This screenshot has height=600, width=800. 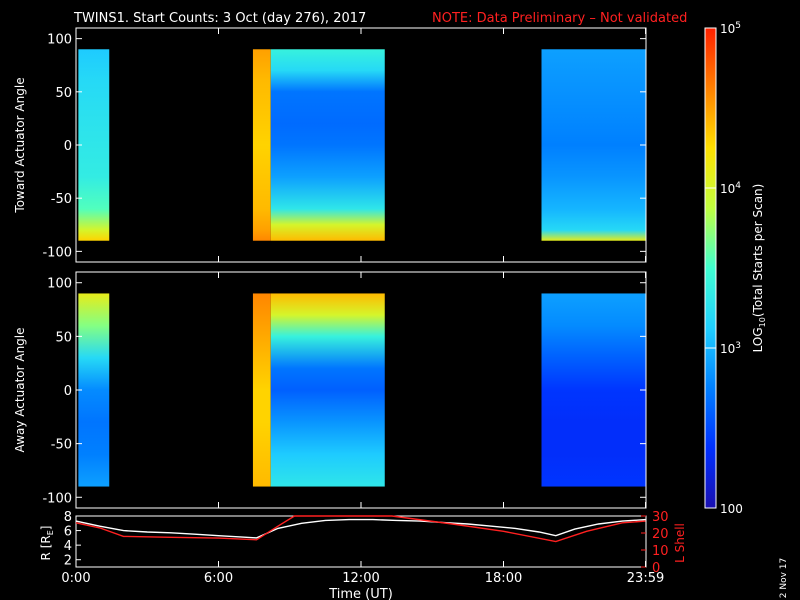 I want to click on colorbar-tick-label: 10⁴, so click(x=730, y=188).